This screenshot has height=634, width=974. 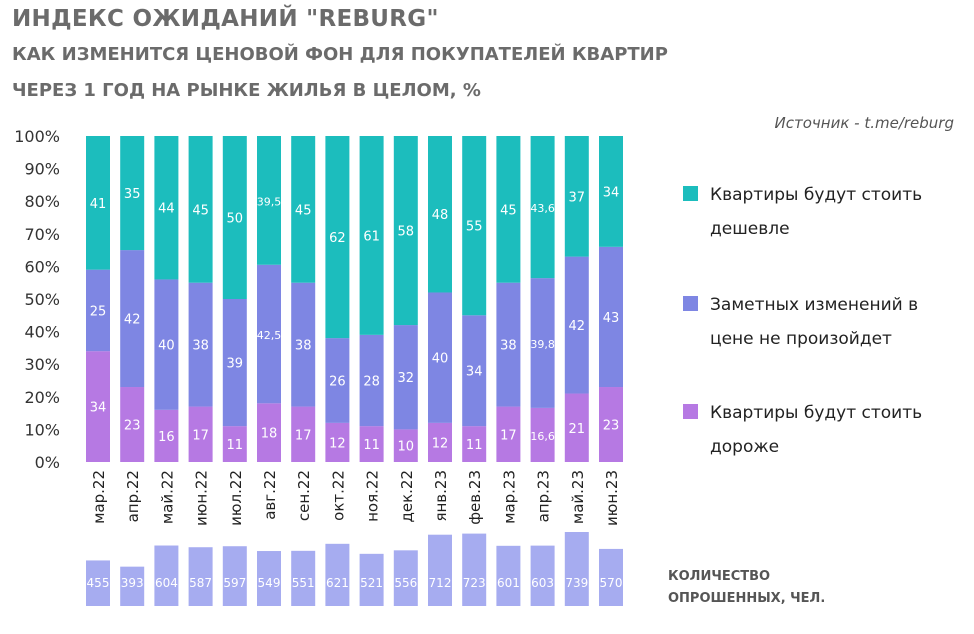 I want to click on data-label-cheaper: 44, so click(x=166, y=209).